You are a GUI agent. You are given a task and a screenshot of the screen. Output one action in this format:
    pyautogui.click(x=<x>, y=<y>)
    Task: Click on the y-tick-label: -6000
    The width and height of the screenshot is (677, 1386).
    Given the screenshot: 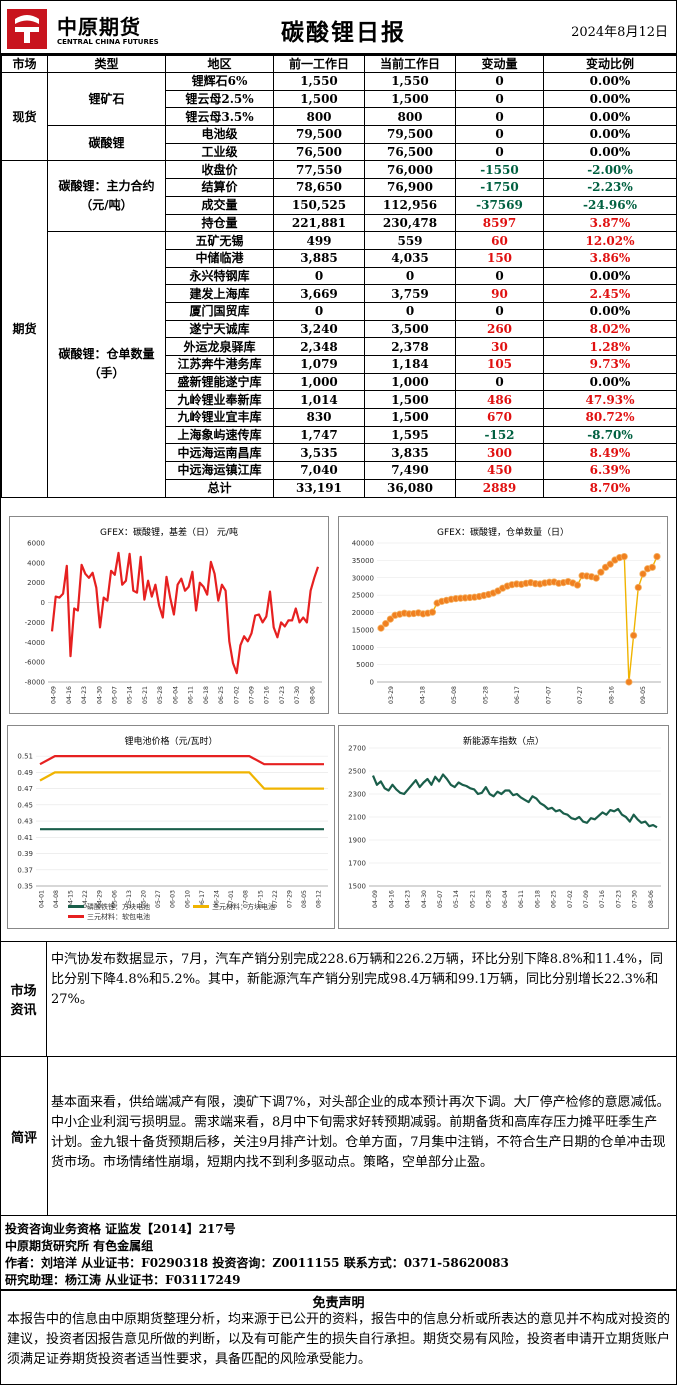 What is the action you would take?
    pyautogui.click(x=35, y=662)
    